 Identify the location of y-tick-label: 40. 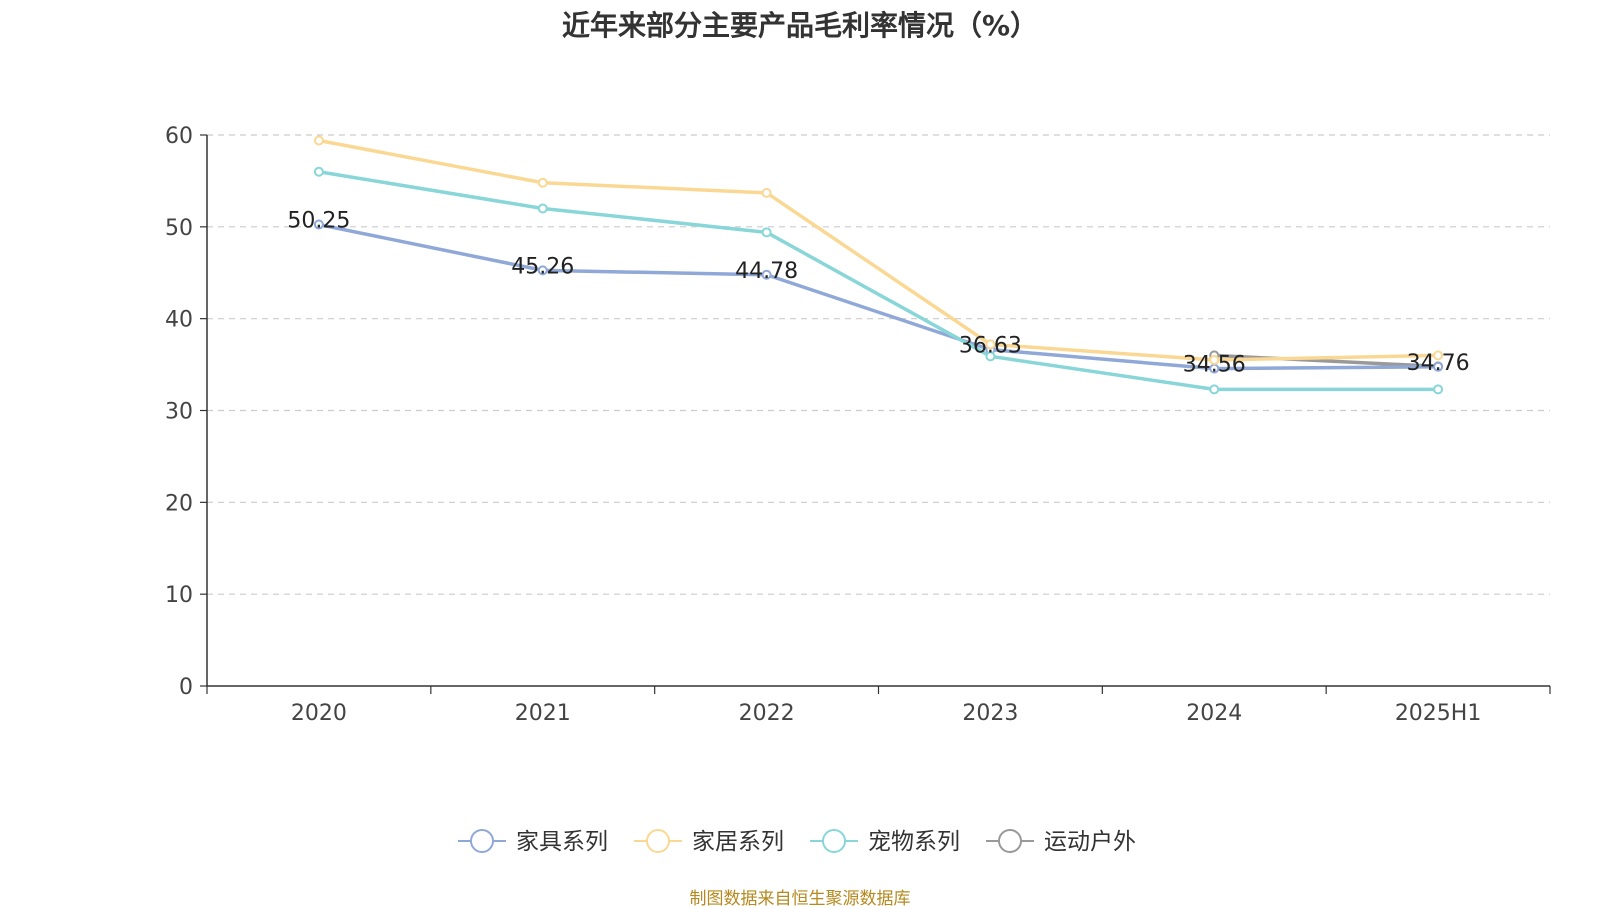
(179, 320).